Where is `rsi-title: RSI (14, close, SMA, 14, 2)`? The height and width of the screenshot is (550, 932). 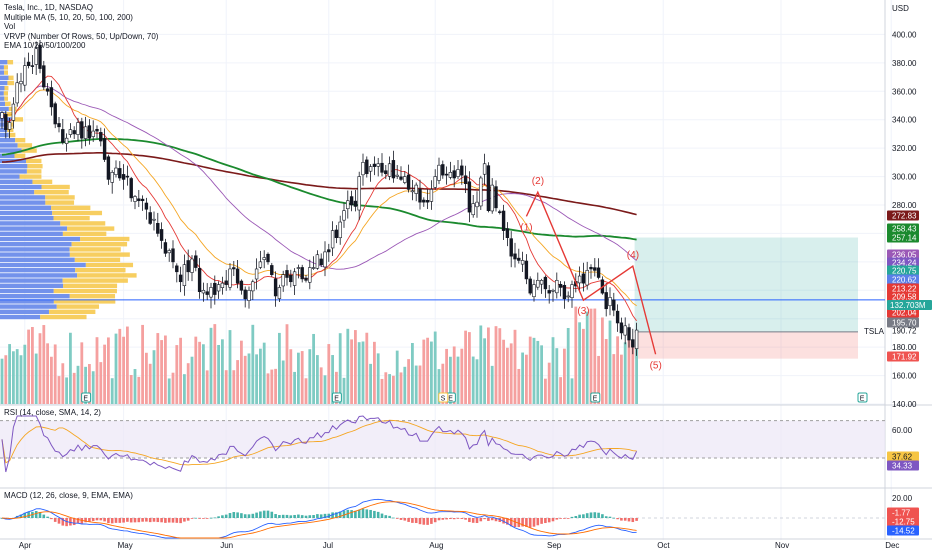 rsi-title: RSI (14, close, SMA, 14, 2) is located at coordinates (52, 412).